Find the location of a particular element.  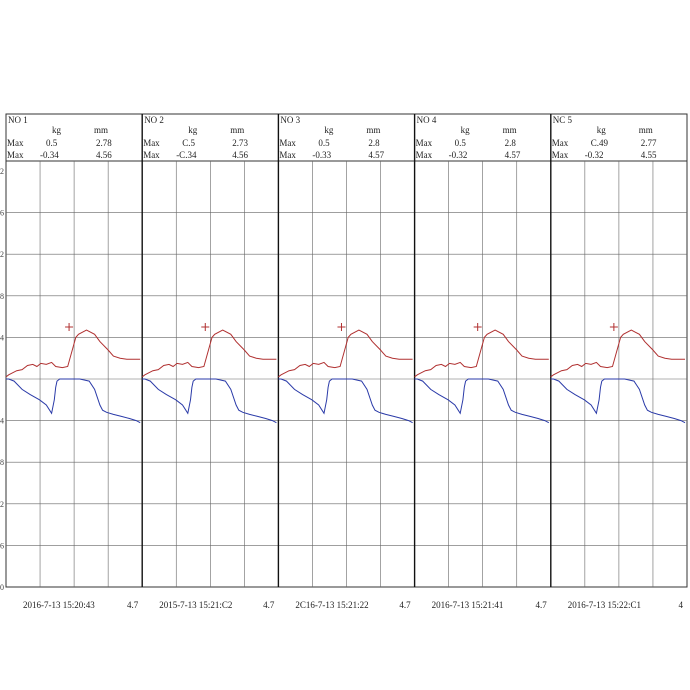

panel-timestamp: 2016-7-13 15:22:C1 is located at coordinates (604, 605).